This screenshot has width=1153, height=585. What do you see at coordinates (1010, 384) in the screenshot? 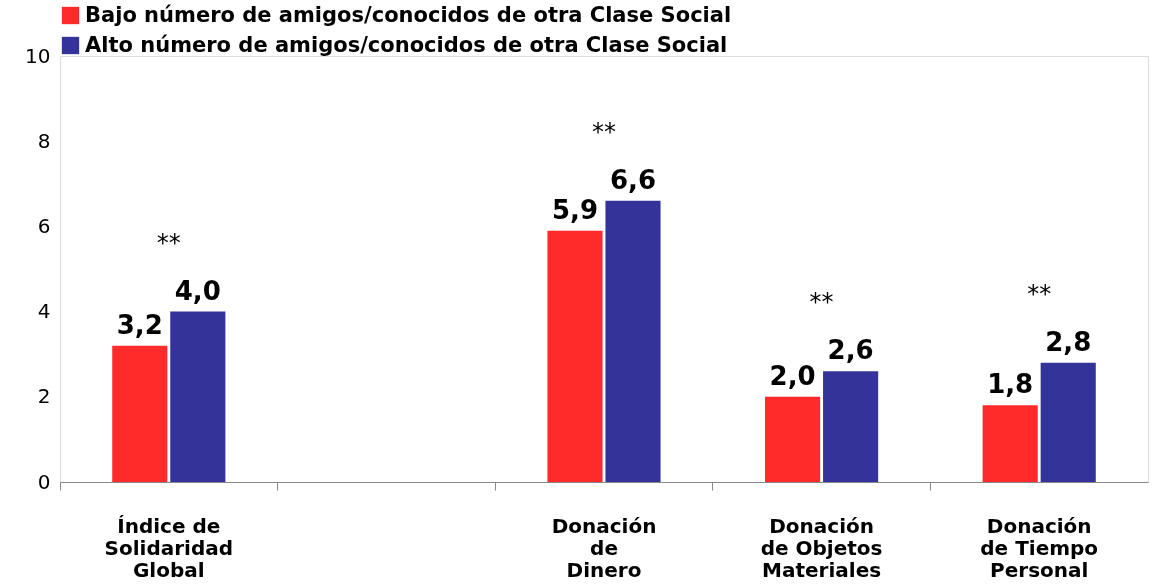
I see `data-label: 1,8` at bounding box center [1010, 384].